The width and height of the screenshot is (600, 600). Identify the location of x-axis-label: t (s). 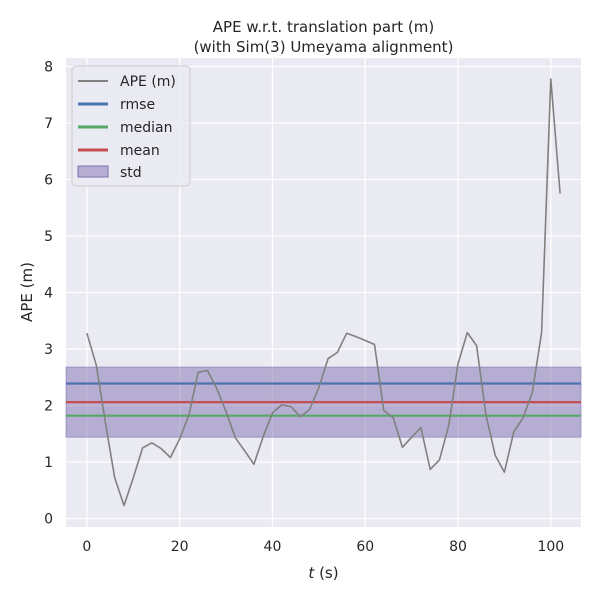
(323, 573).